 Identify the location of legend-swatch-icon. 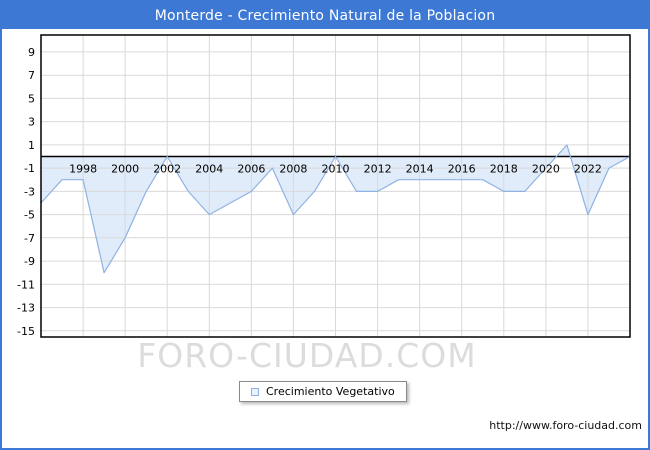
(255, 391).